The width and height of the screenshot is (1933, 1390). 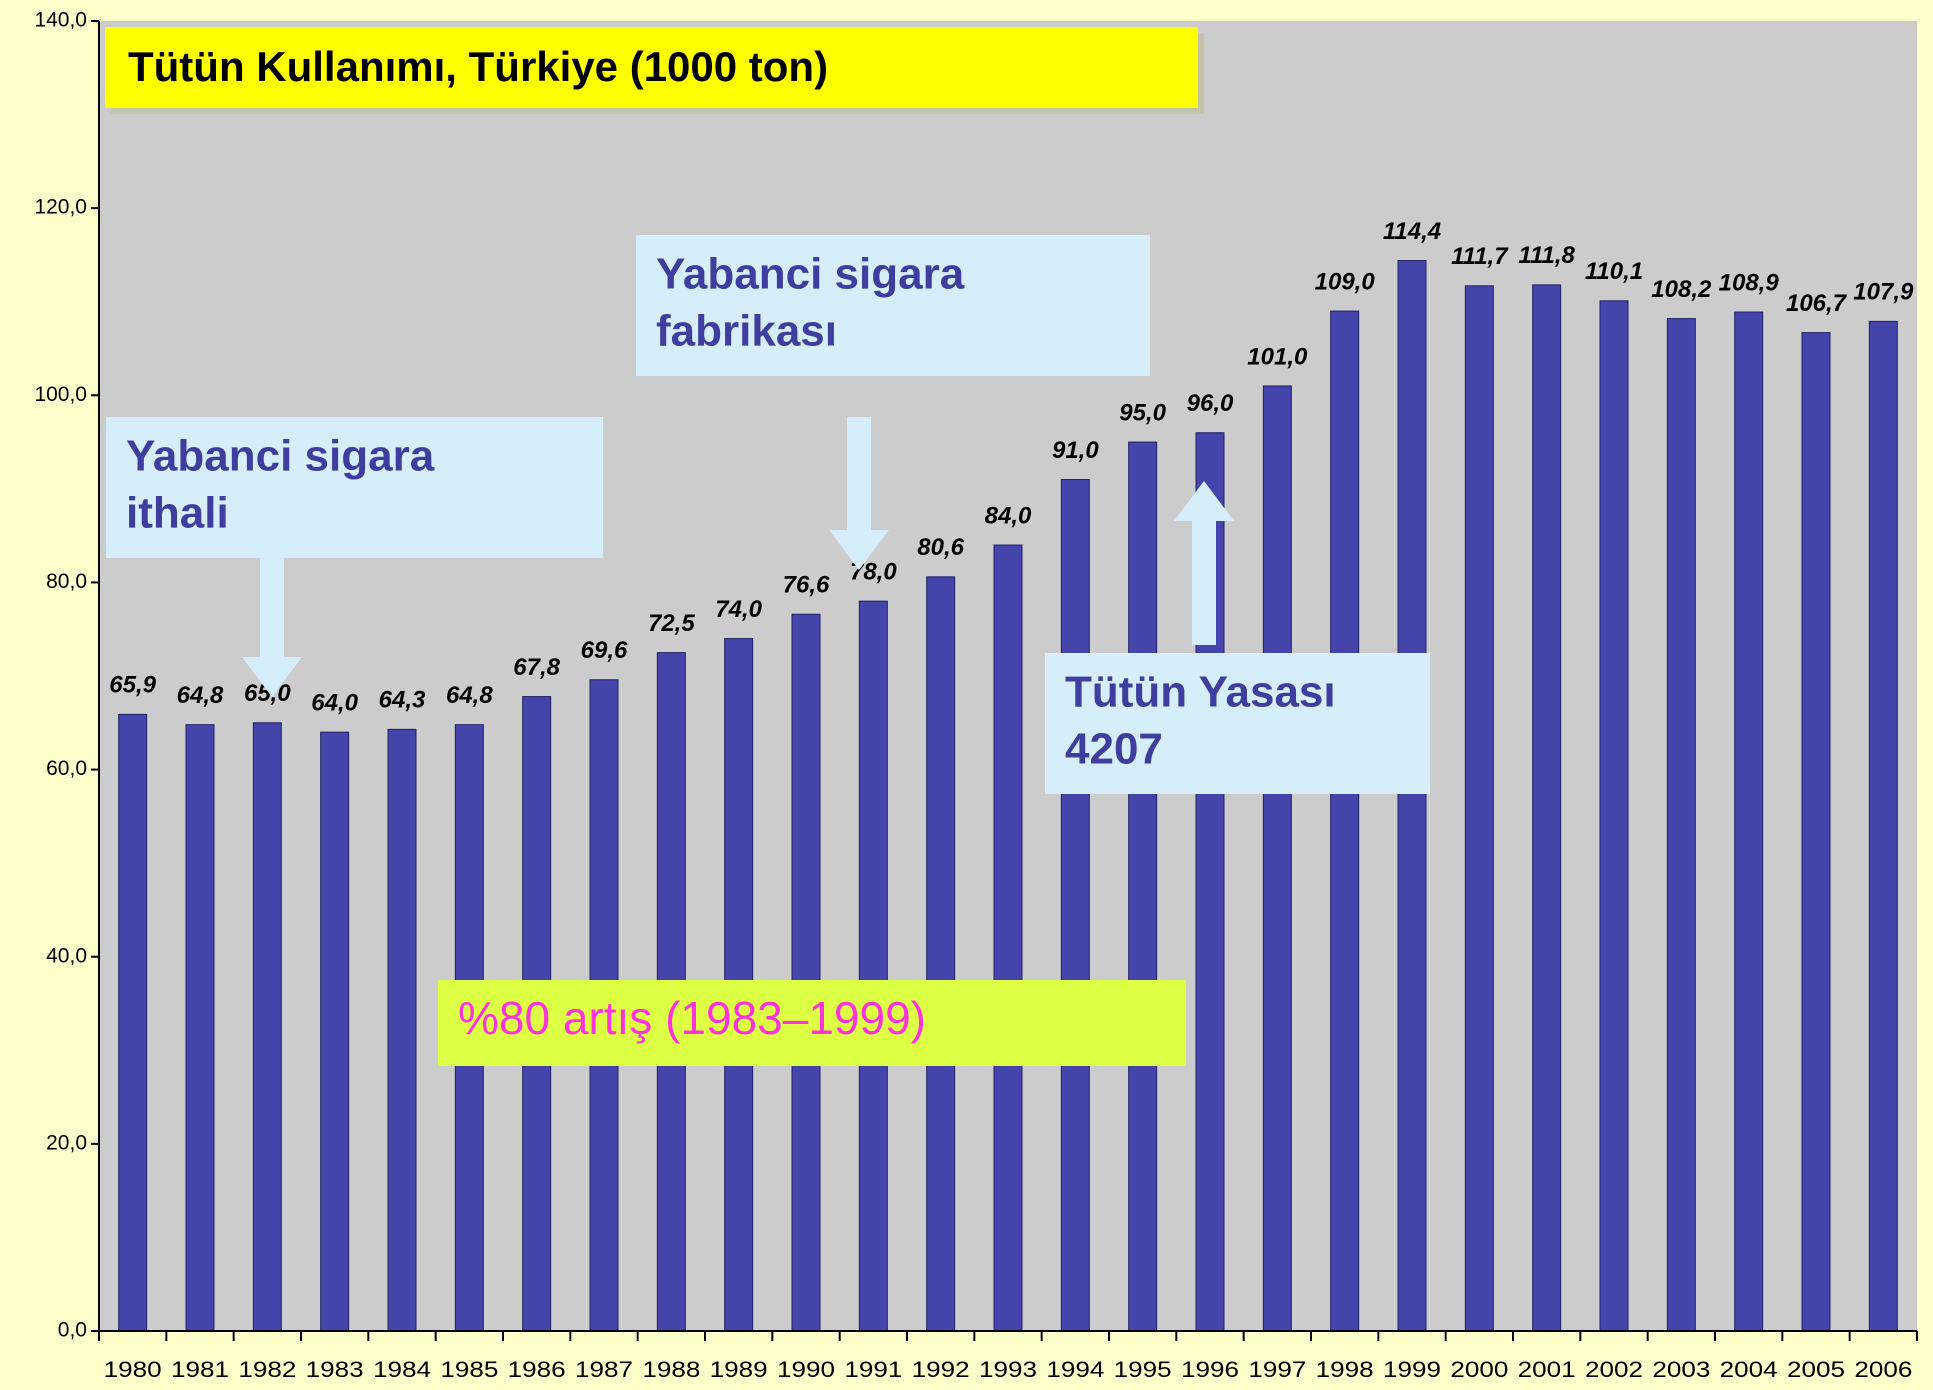 What do you see at coordinates (1008, 1369) in the screenshot?
I see `x-tick-label: 1993` at bounding box center [1008, 1369].